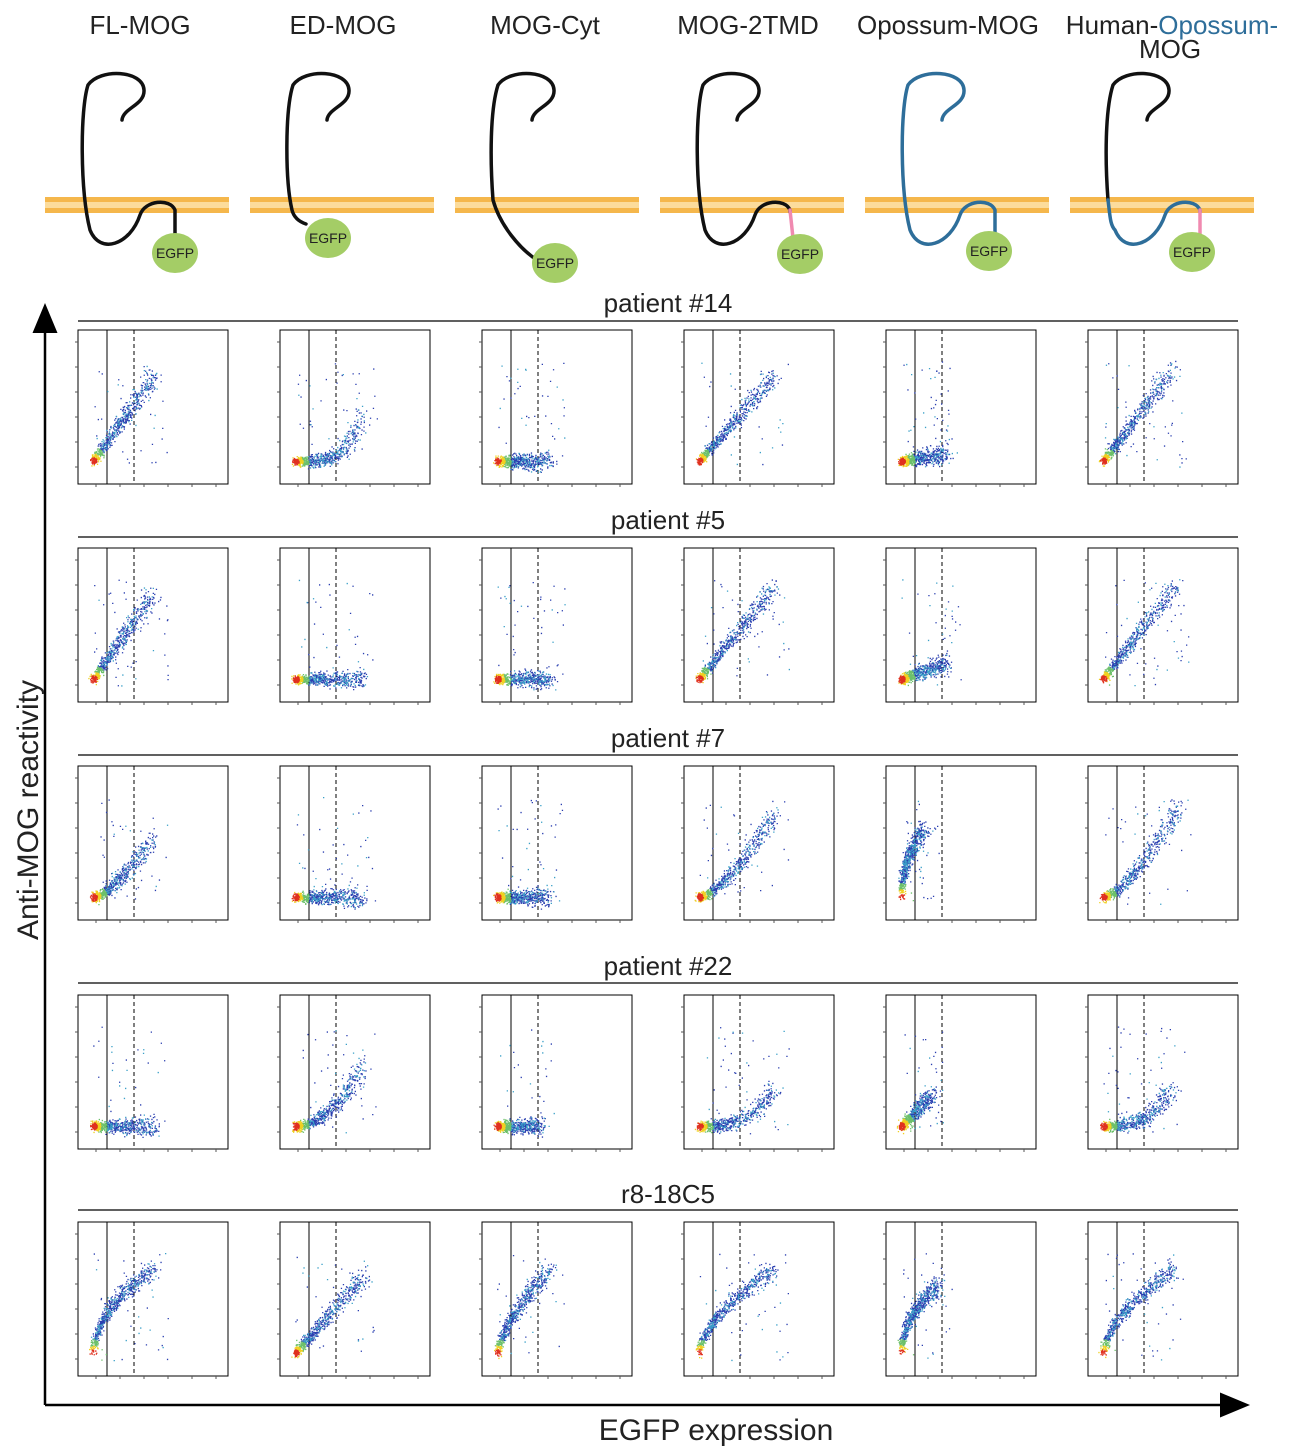 The width and height of the screenshot is (1298, 1453). I want to click on column-title: FL-MOG, so click(139, 25).